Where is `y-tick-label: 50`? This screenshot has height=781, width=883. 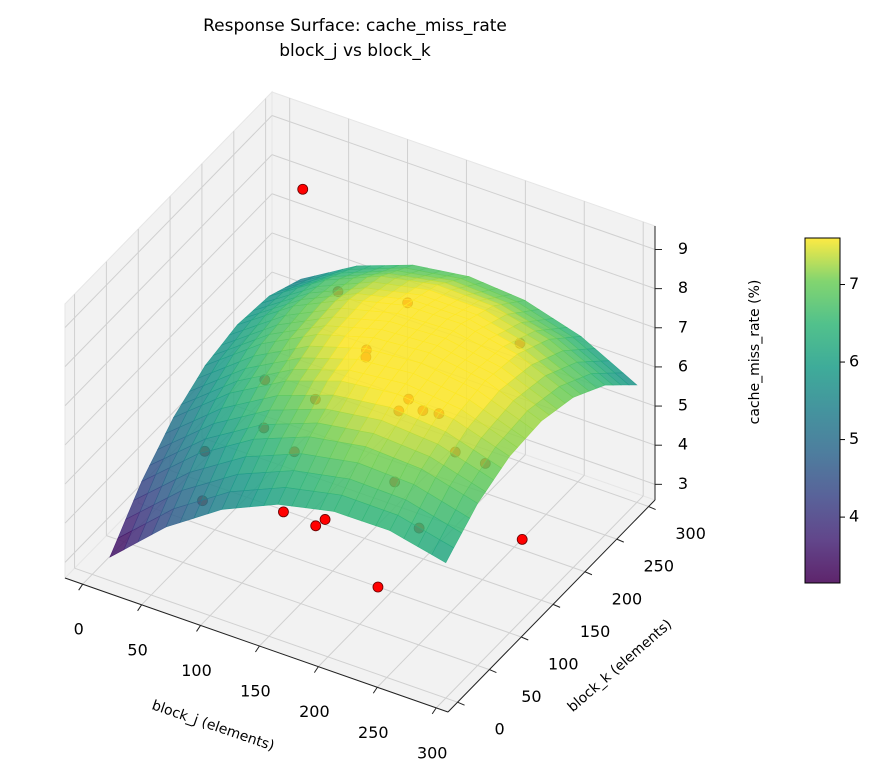 y-tick-label: 50 is located at coordinates (531, 696).